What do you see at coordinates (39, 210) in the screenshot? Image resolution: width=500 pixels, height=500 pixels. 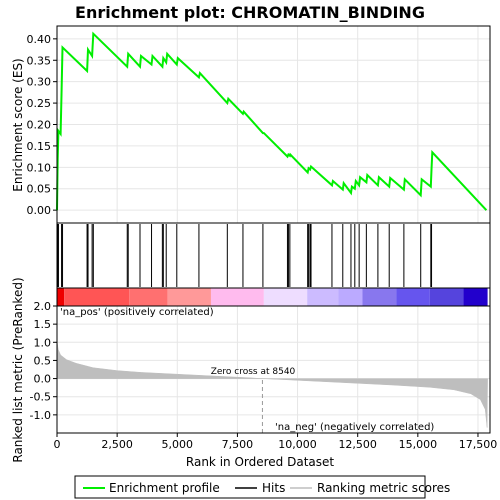 I see `es-y-tick-label: 0.00` at bounding box center [39, 210].